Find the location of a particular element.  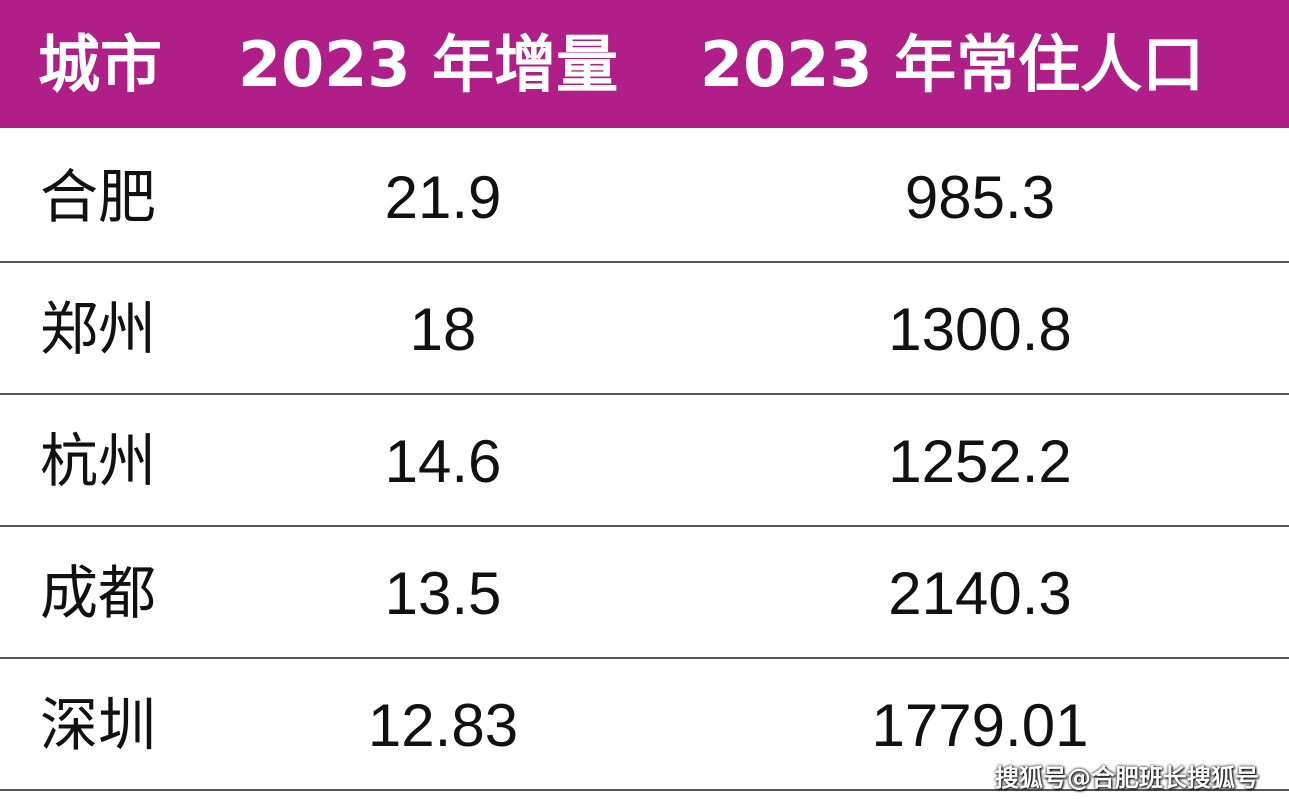

city-cell: 郑州 is located at coordinates (98, 329).